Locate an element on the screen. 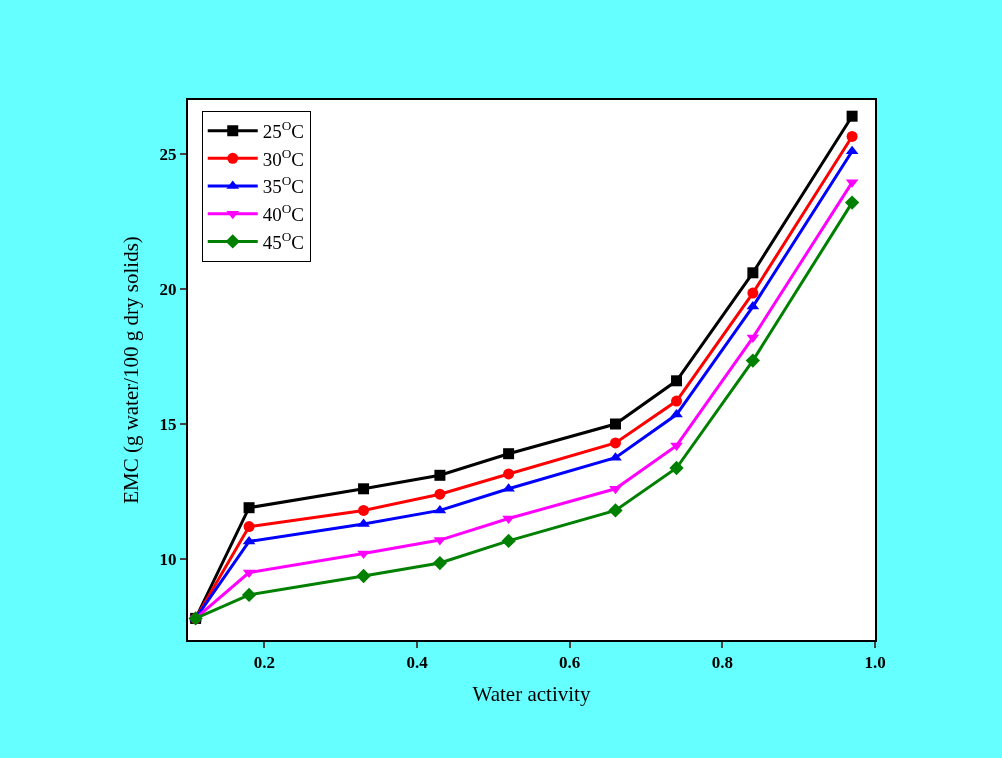 This screenshot has width=1002, height=758. x-tick-label: 0.4 is located at coordinates (417, 663).